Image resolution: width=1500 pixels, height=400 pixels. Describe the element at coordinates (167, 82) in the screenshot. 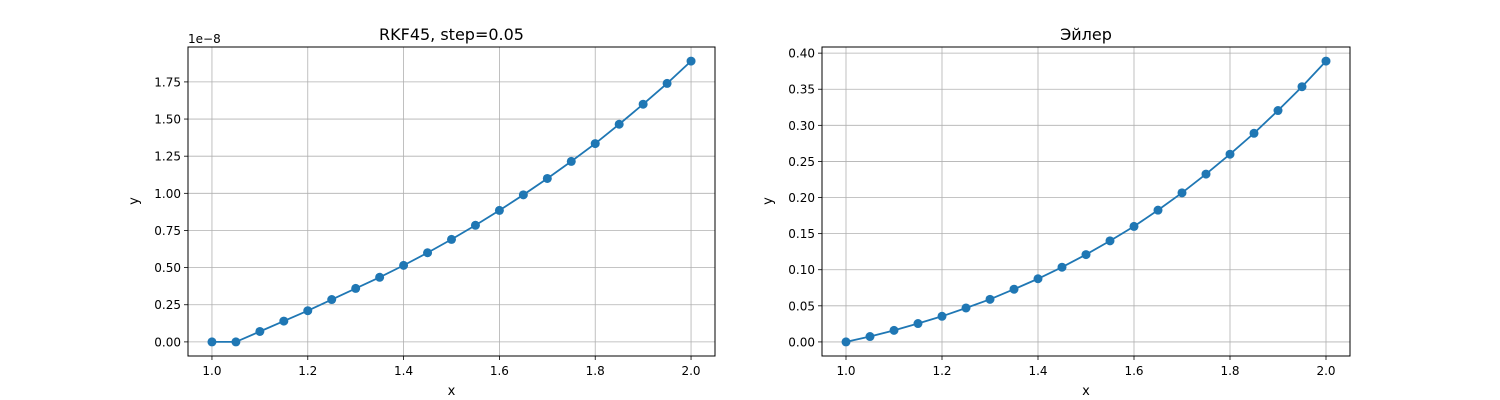

I see `y-tick-label: 1.75` at that location.